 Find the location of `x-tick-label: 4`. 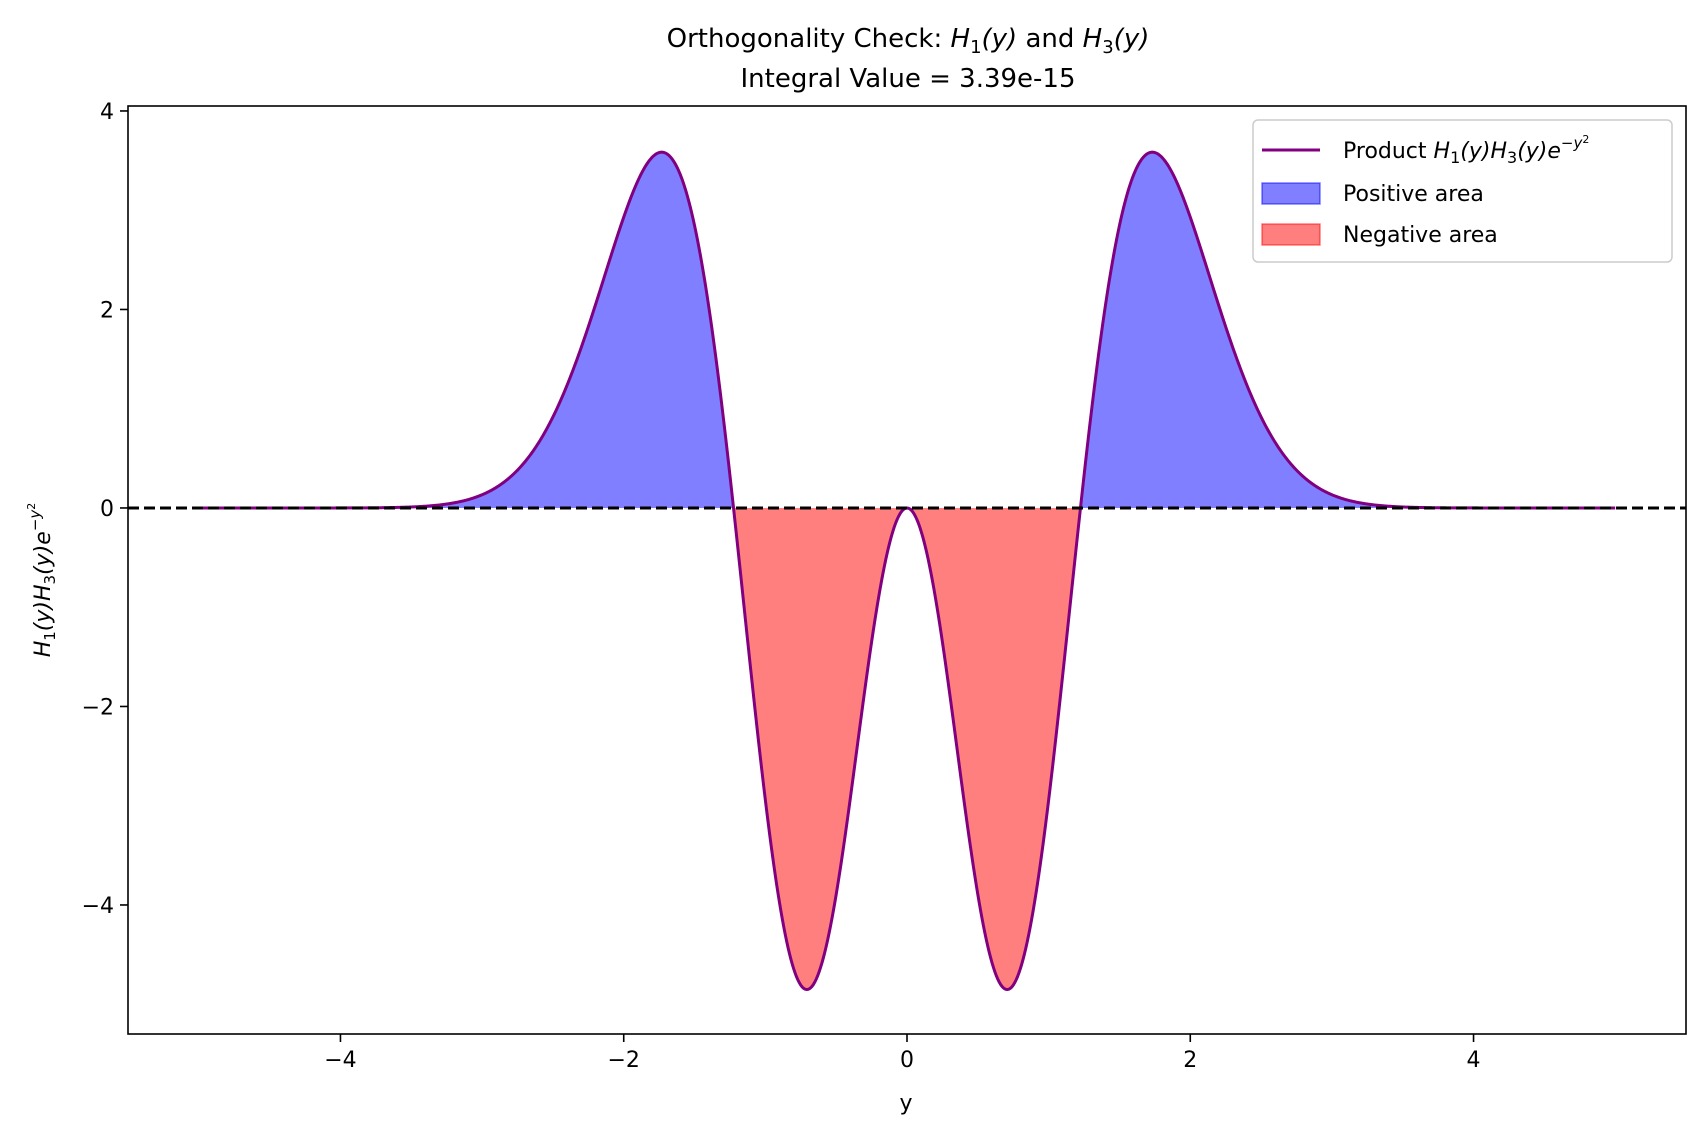

x-tick-label: 4 is located at coordinates (1474, 1060).